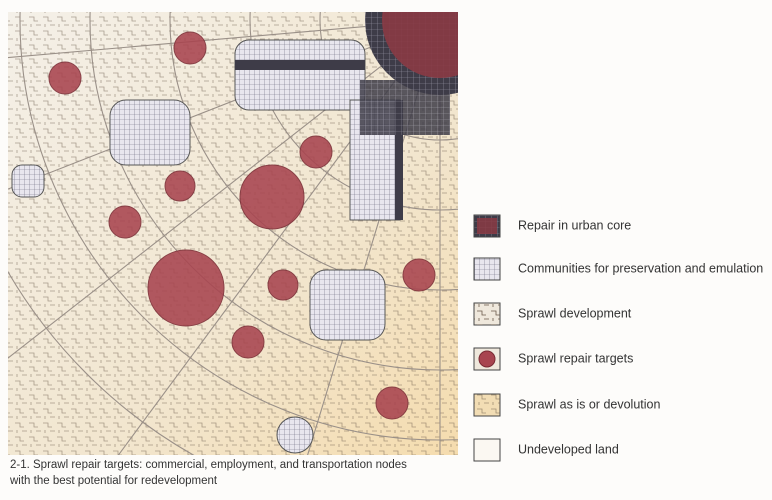  I want to click on legend-label: Sprawl development, so click(575, 313).